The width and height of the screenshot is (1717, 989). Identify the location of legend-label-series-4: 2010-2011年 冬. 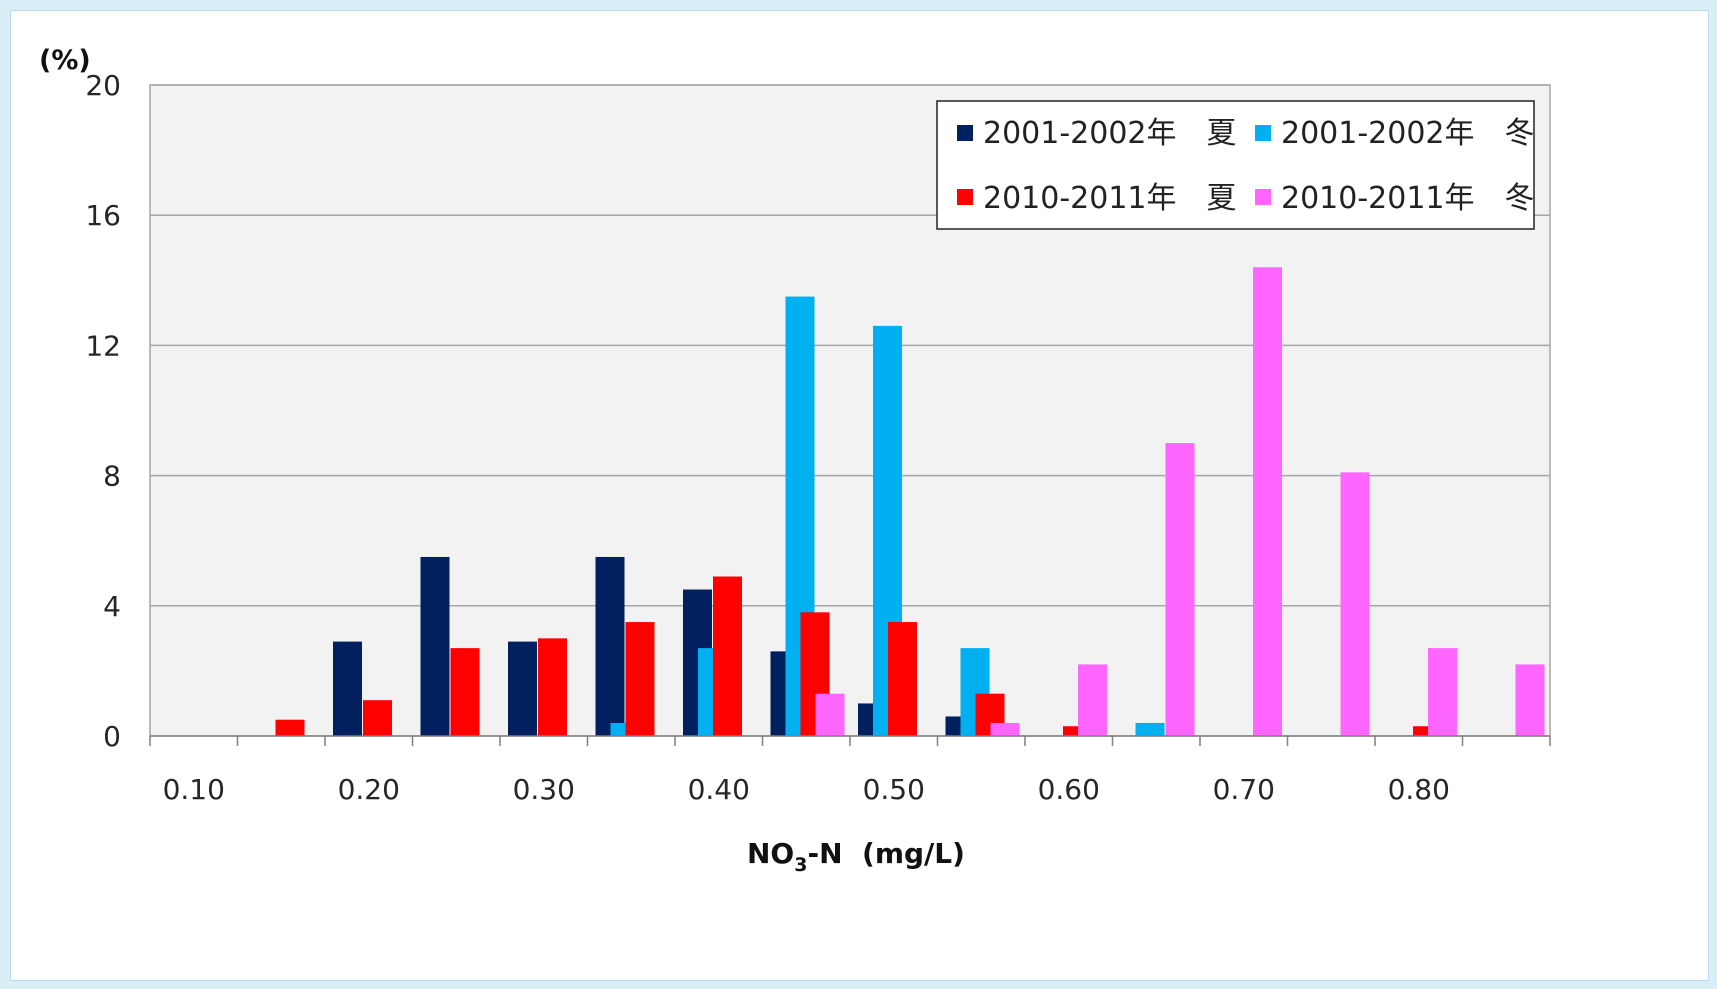
(1408, 198).